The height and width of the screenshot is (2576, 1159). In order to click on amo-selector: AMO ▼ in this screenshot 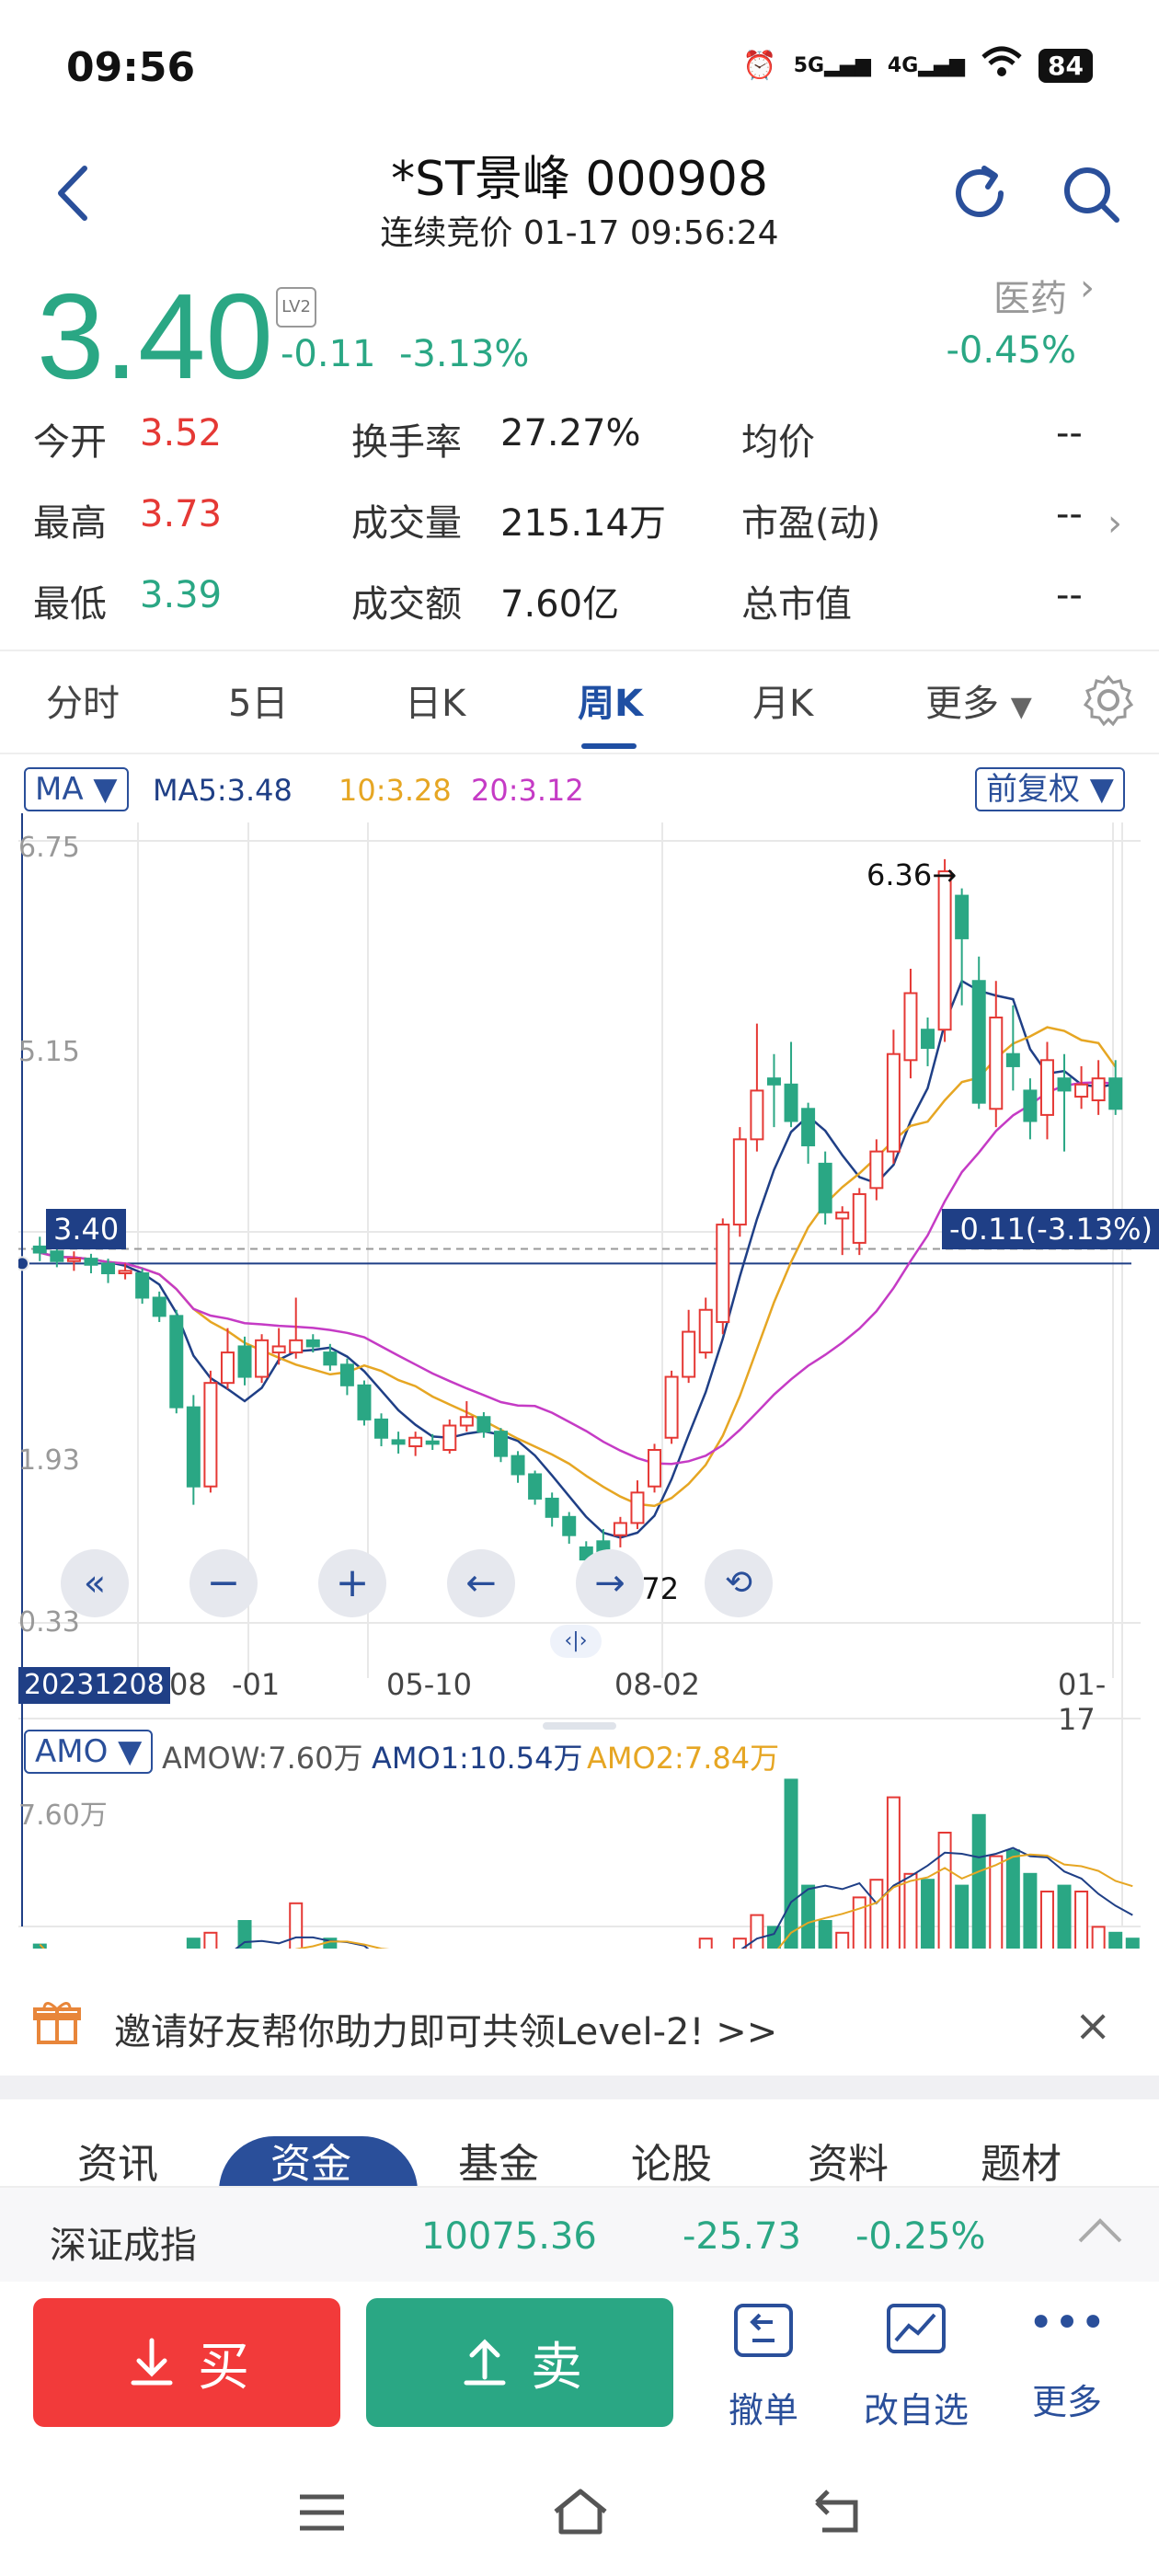, I will do `click(89, 1752)`.